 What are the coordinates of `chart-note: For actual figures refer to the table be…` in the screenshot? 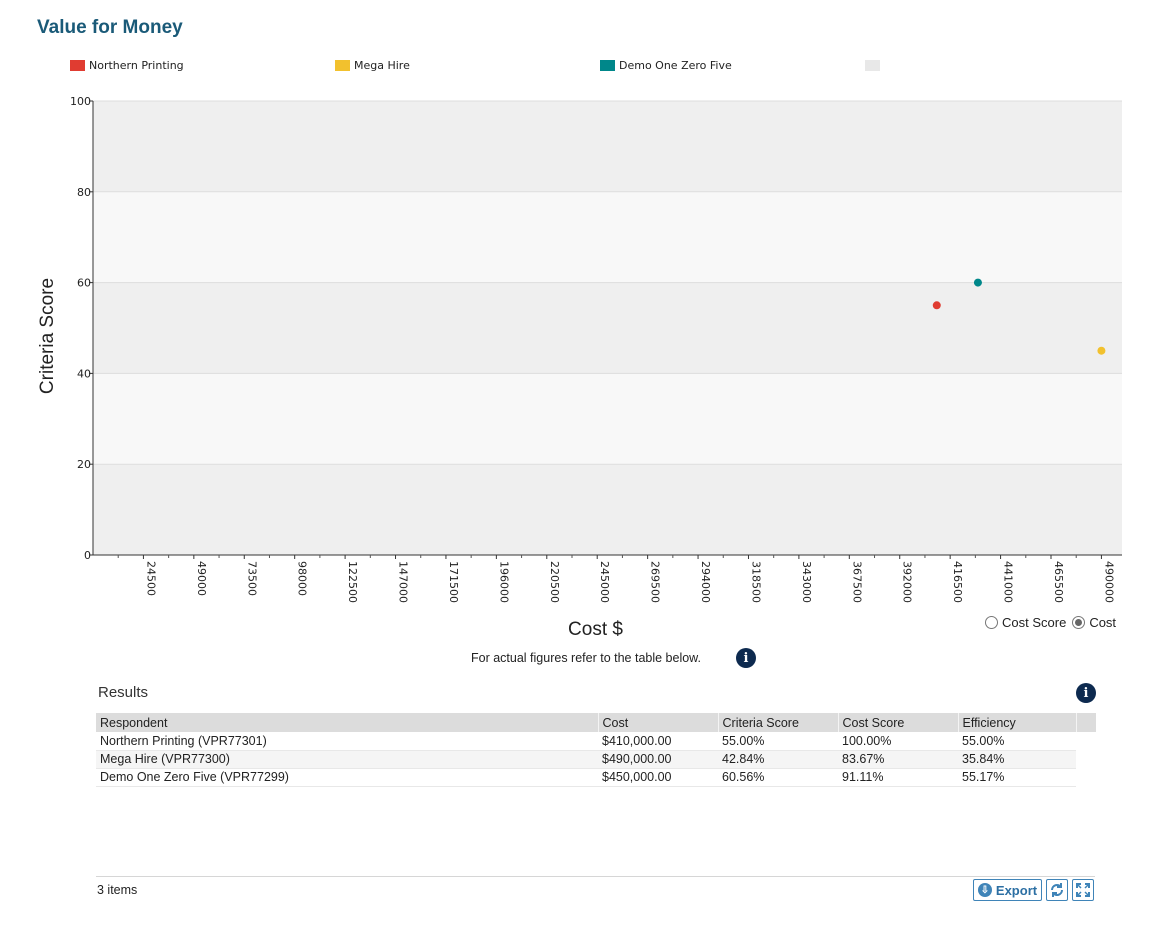 It's located at (586, 658).